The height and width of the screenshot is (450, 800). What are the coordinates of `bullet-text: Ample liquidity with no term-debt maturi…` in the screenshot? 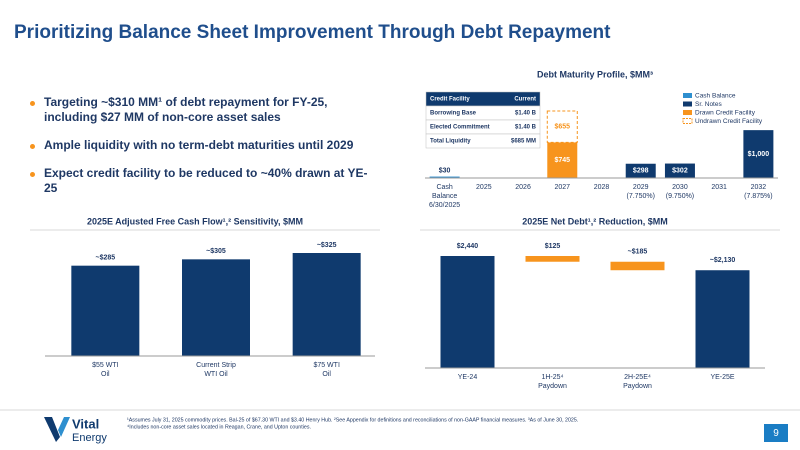 It's located at (199, 145).